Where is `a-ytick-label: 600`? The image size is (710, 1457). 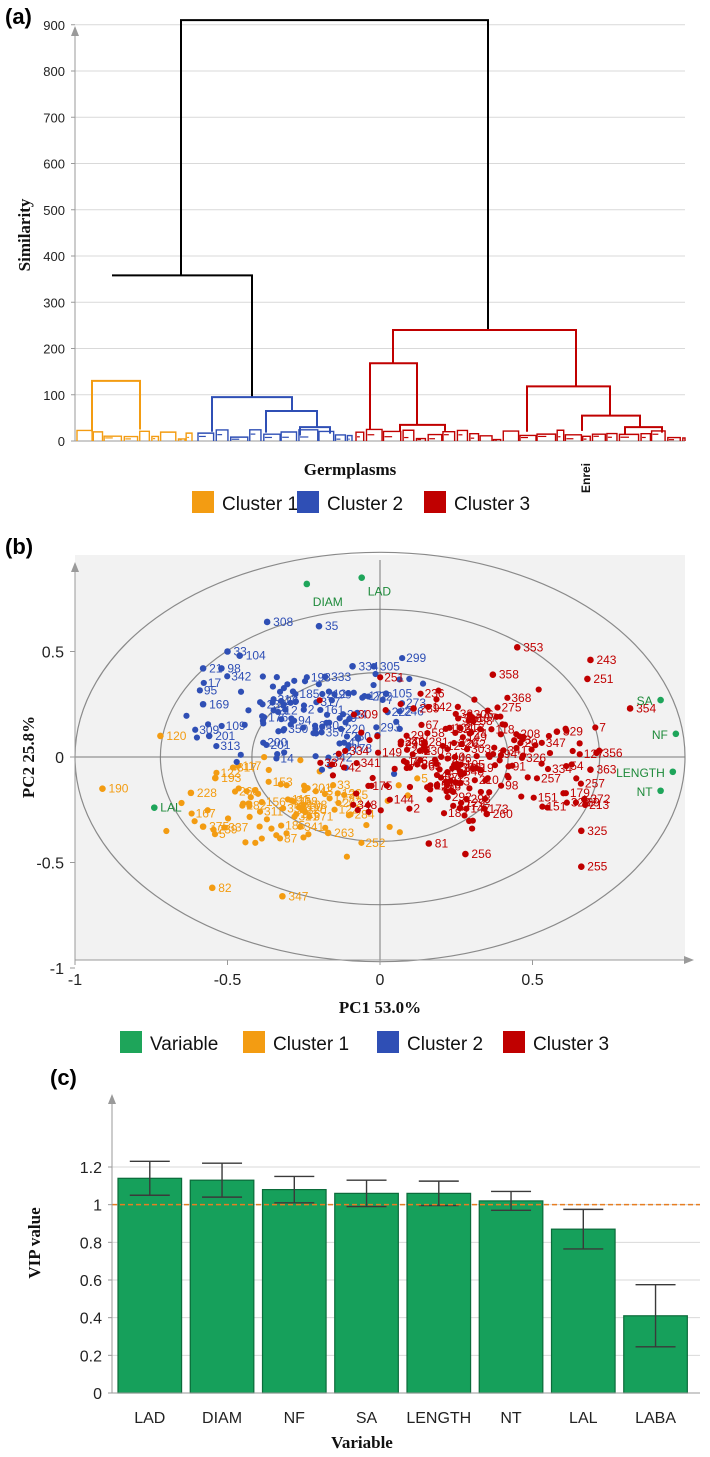 a-ytick-label: 600 is located at coordinates (54, 164).